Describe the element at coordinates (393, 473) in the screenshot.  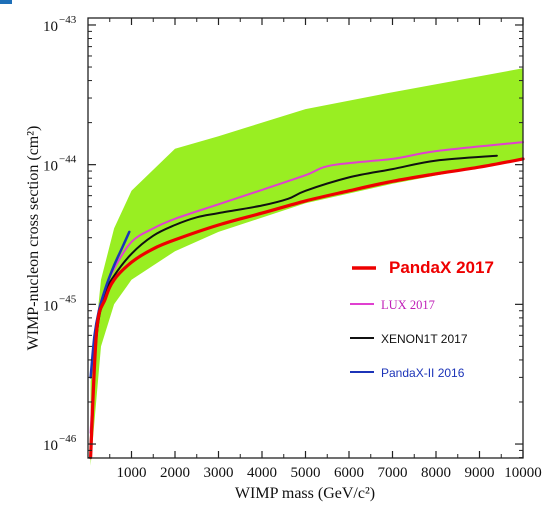
I see `x-tick-label: 7000` at that location.